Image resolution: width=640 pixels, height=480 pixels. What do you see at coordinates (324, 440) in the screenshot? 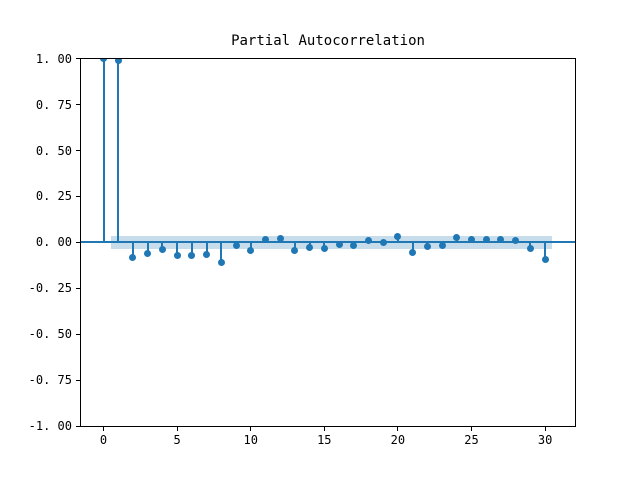
I see `x-tick-label: 15` at bounding box center [324, 440].